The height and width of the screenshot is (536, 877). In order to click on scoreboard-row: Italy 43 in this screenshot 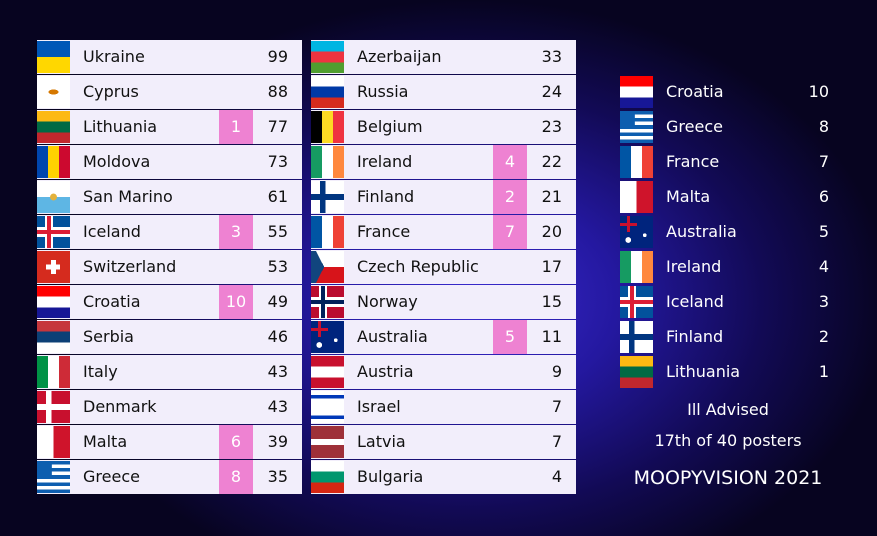, I will do `click(169, 372)`.